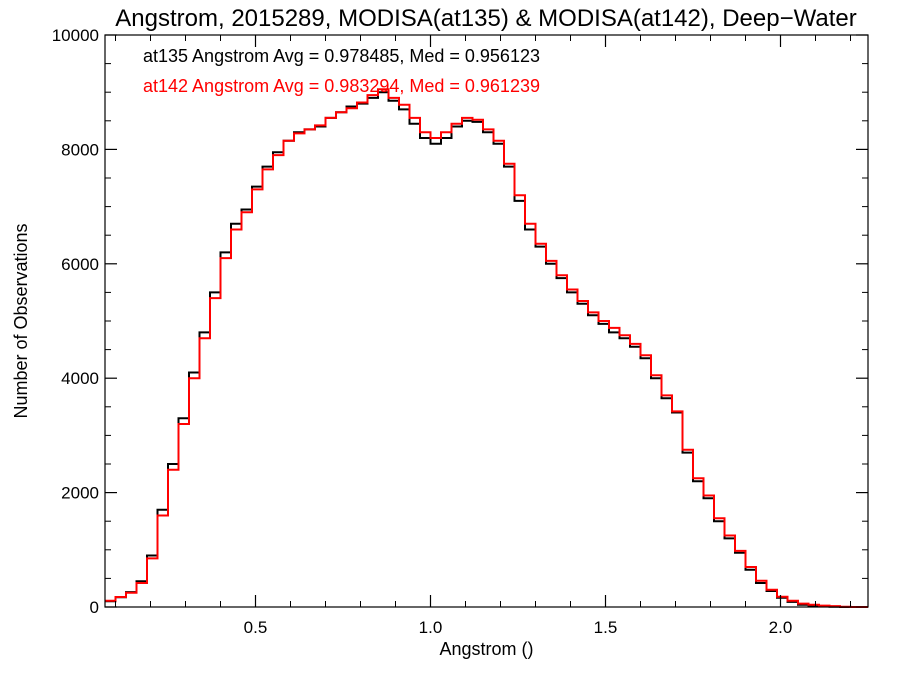 Image resolution: width=900 pixels, height=675 pixels. I want to click on x-tick-label: 0.5, so click(256, 627).